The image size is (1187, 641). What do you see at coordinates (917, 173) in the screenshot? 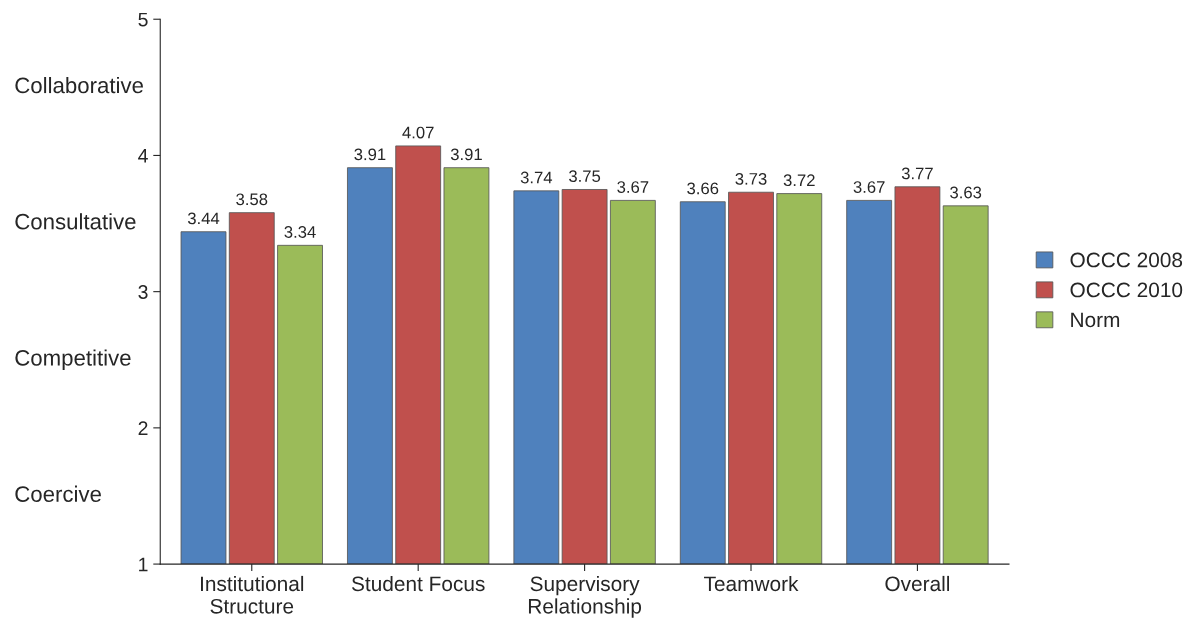
I see `data-label: 3.77` at bounding box center [917, 173].